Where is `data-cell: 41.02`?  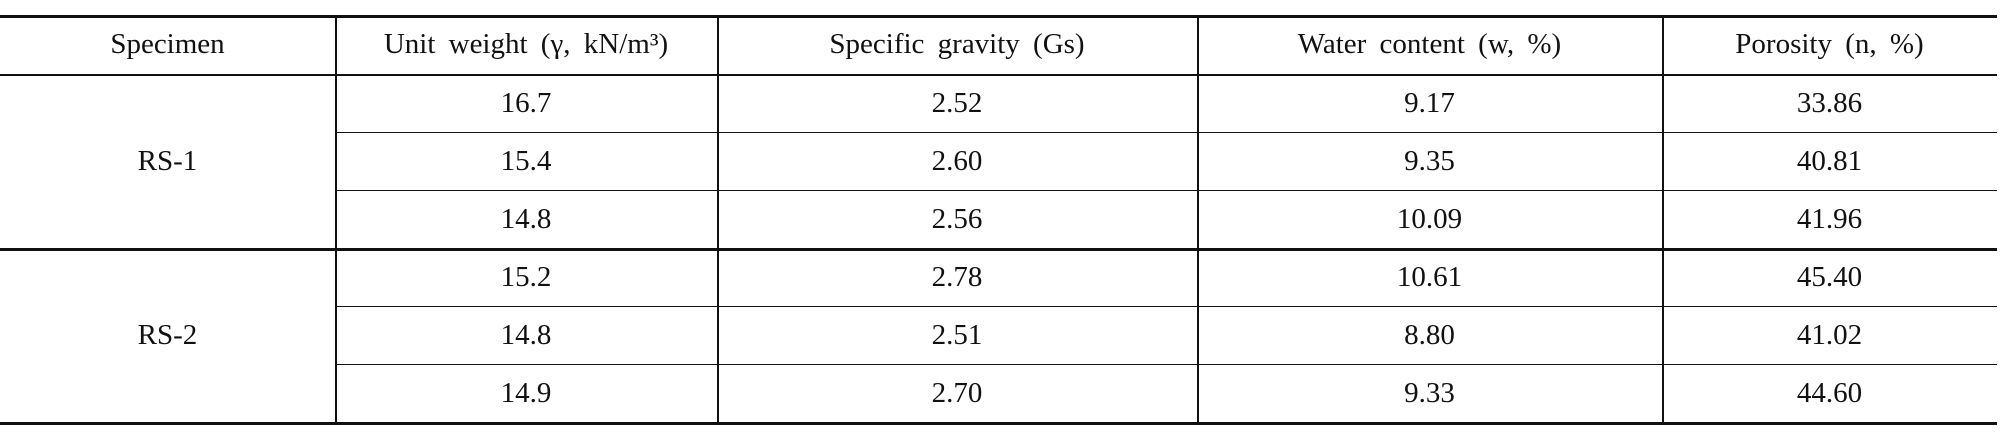
data-cell: 41.02 is located at coordinates (1829, 334).